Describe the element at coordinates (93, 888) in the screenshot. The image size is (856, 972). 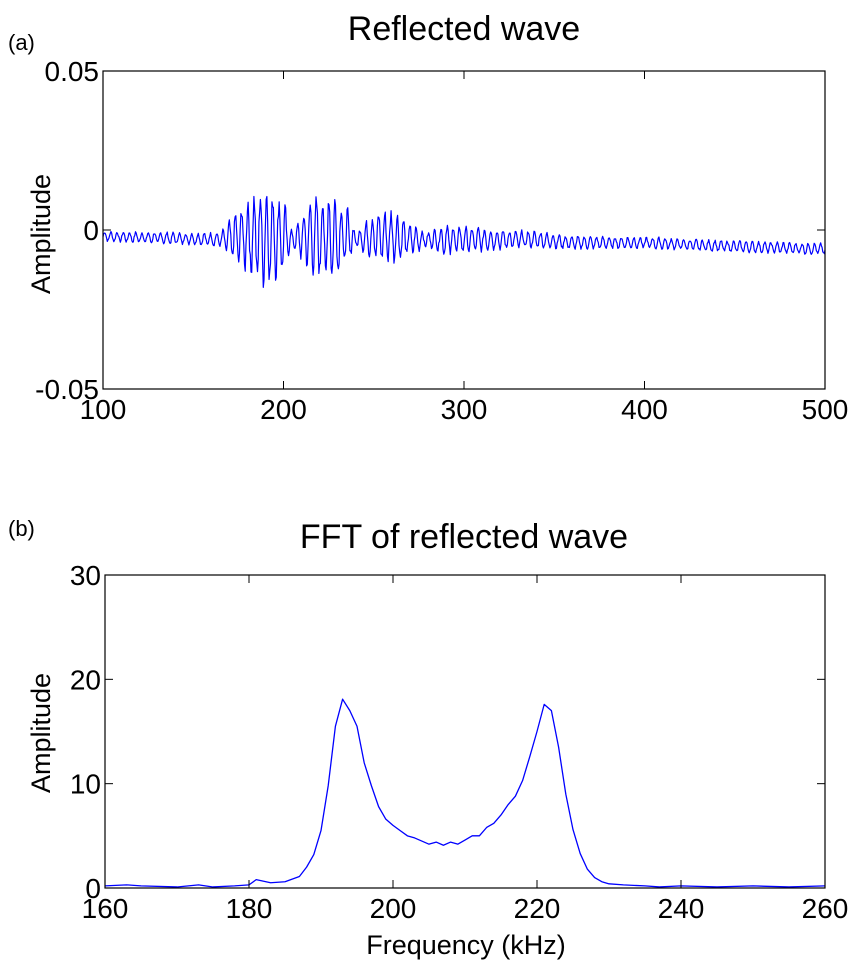
I see `panel-b-ytick-label: 0` at that location.